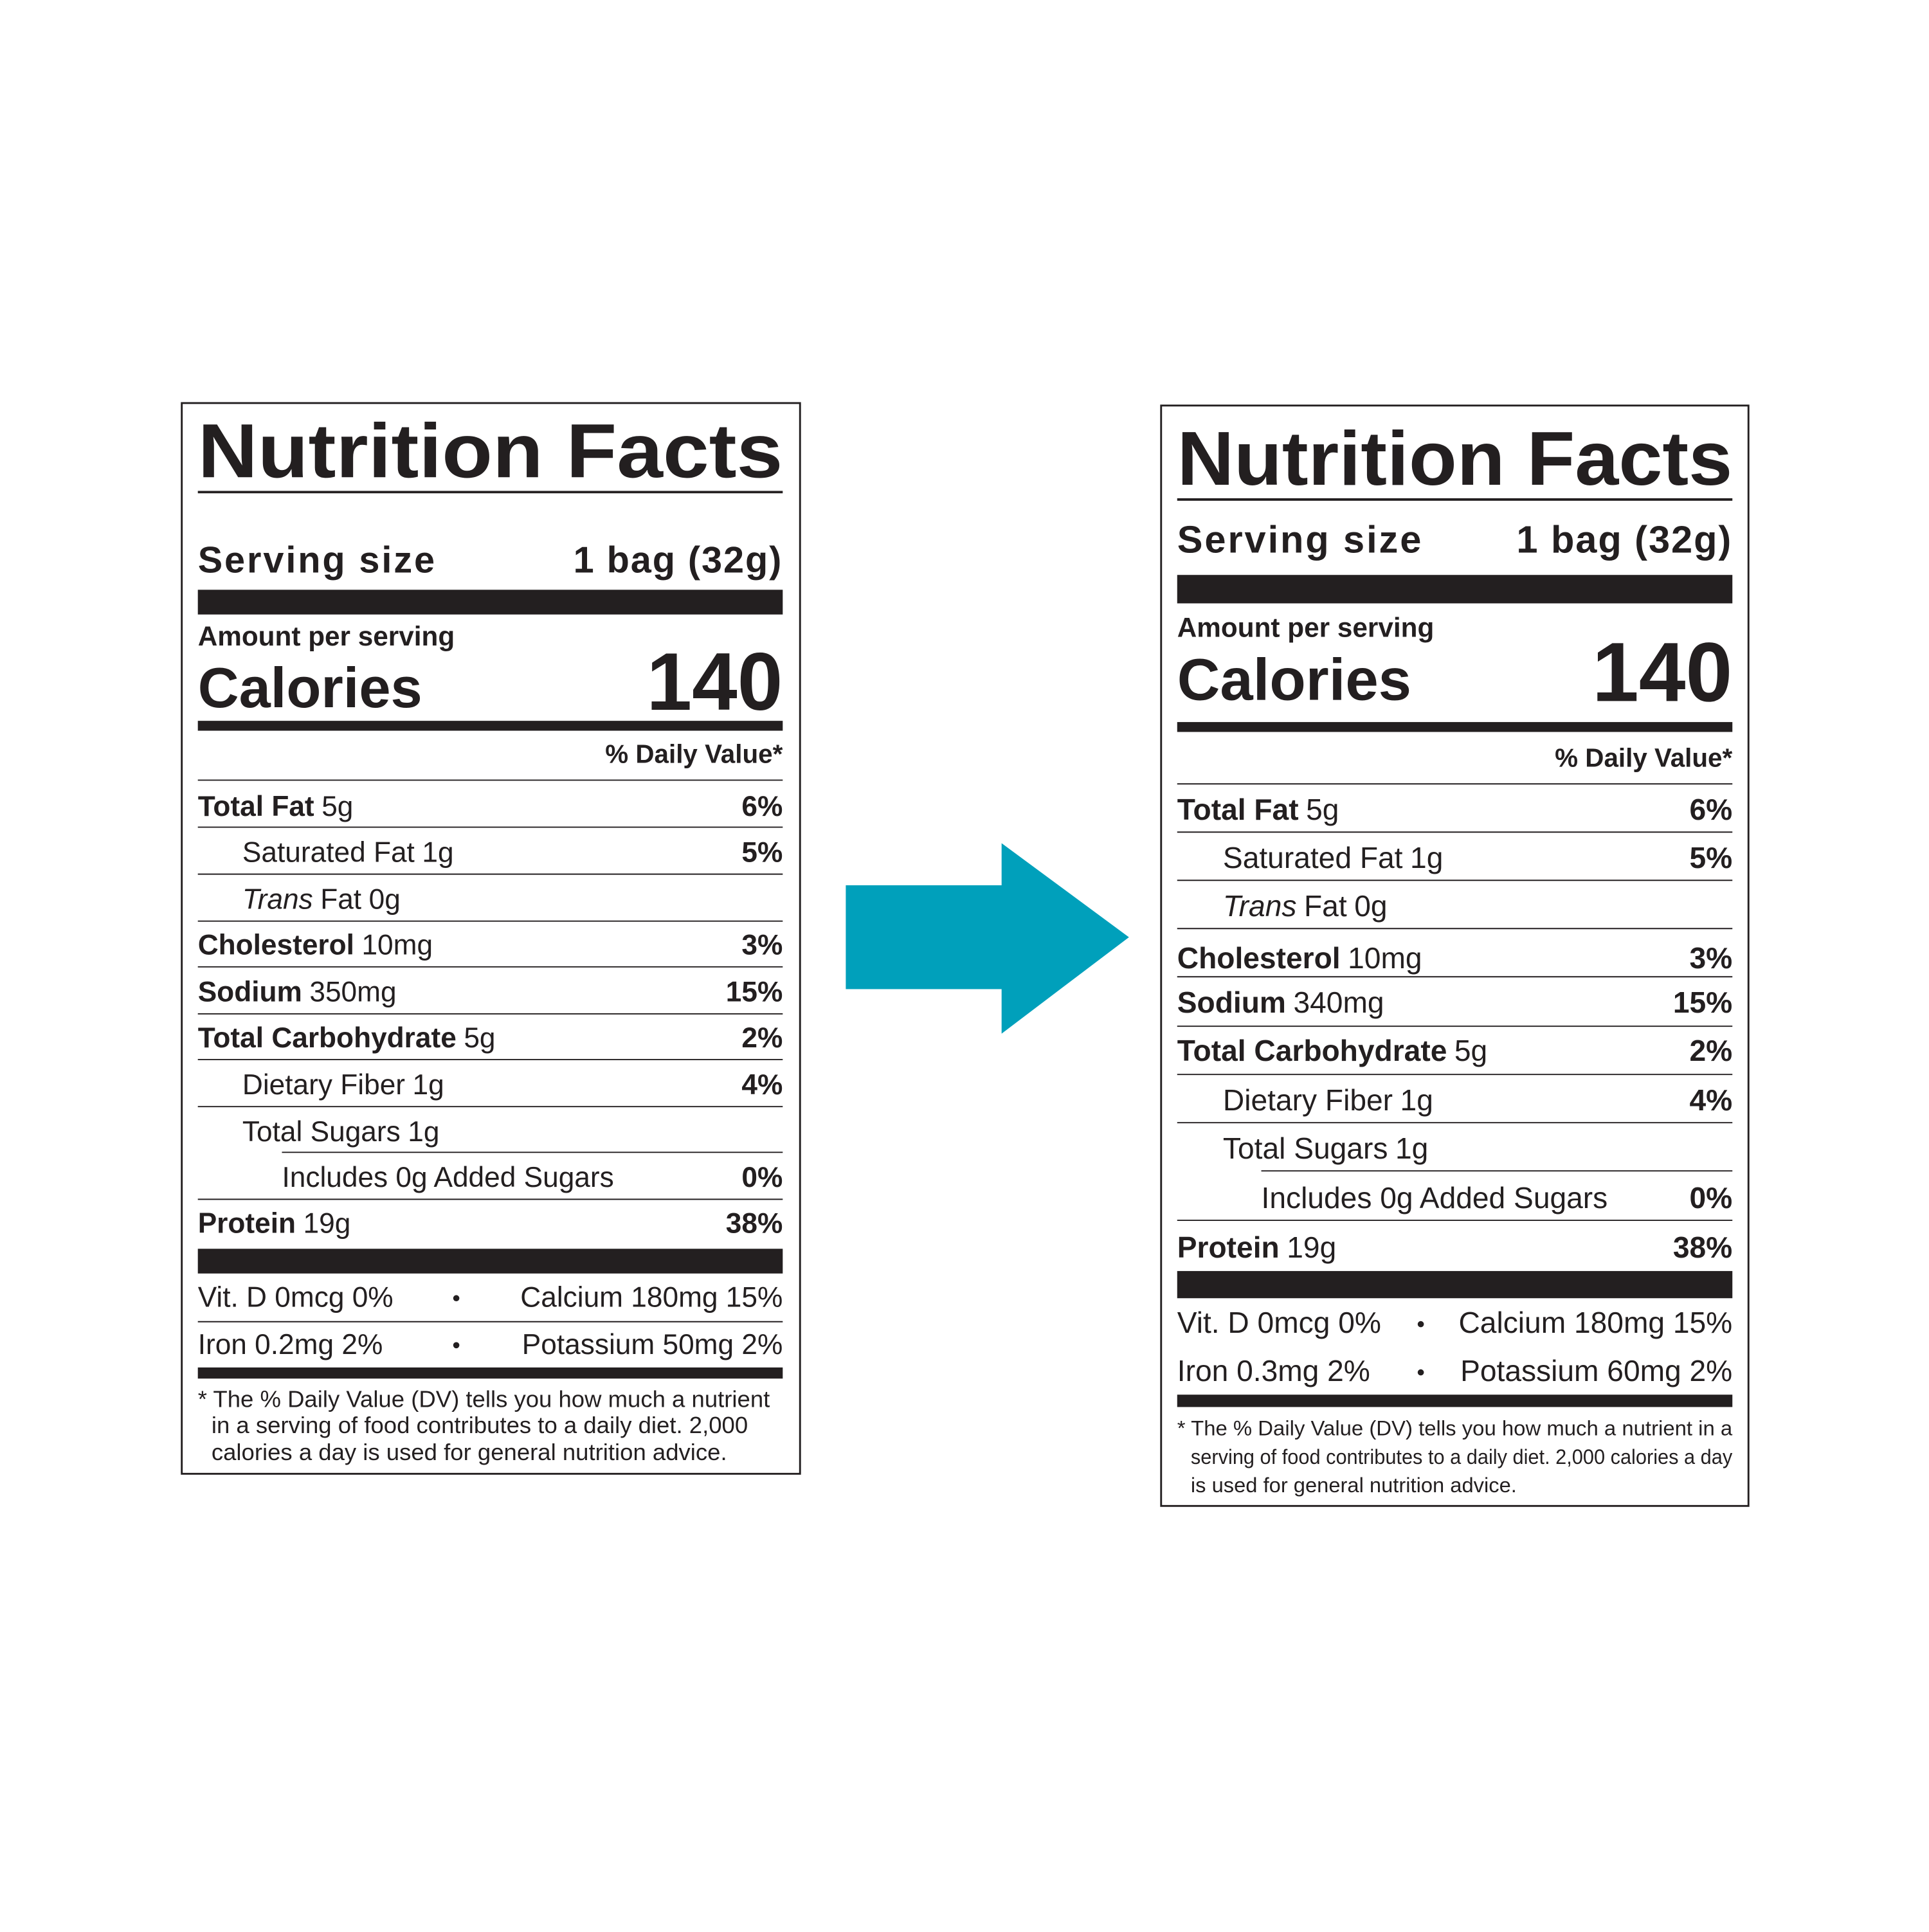 This screenshot has height=1932, width=1929. I want to click on nutrient-amount: 340mg, so click(1338, 1002).